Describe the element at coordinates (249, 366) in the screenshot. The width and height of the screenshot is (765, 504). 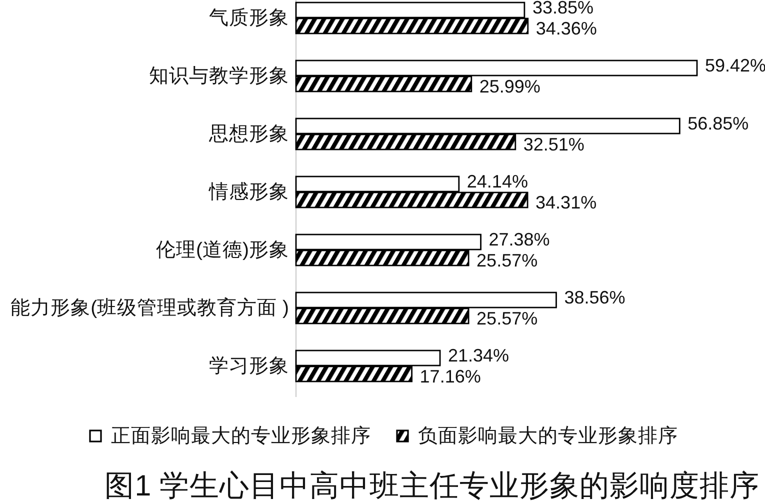
I see `y-tick-label: 学习形象` at that location.